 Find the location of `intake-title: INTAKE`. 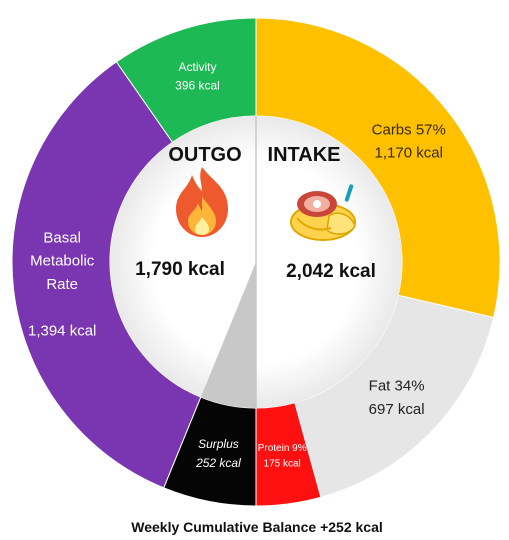

intake-title: INTAKE is located at coordinates (304, 155).